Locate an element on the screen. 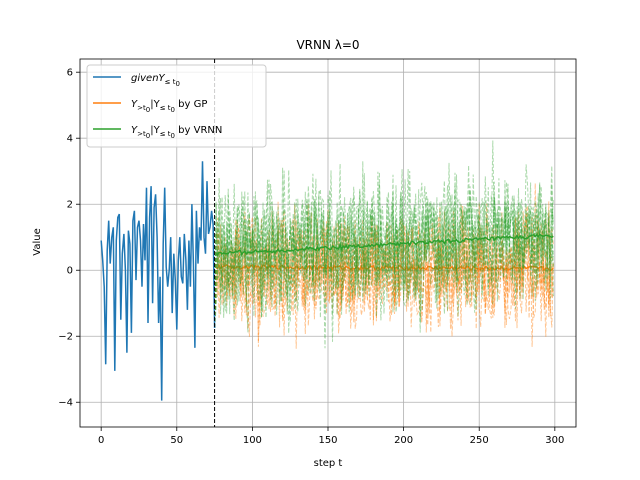 The width and height of the screenshot is (640, 480). x-tick-label: 250 is located at coordinates (479, 440).